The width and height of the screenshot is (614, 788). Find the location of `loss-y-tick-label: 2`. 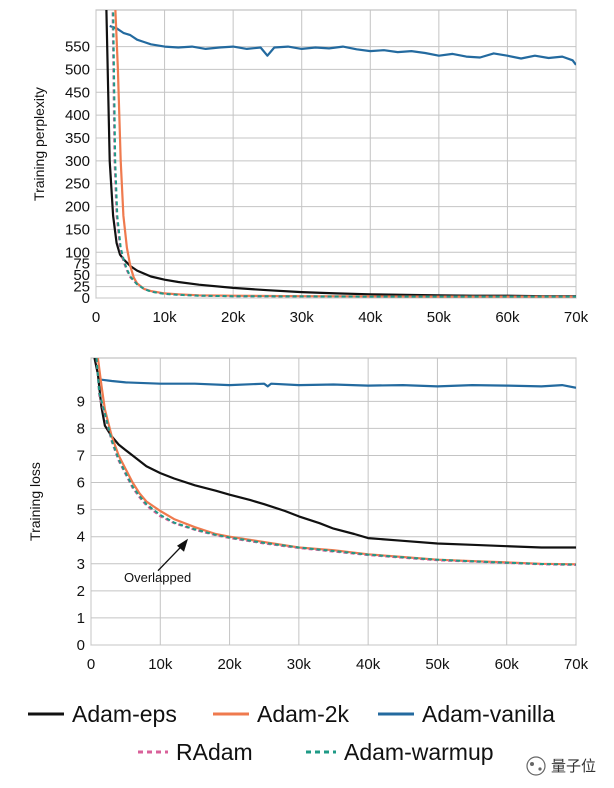

loss-y-tick-label: 2 is located at coordinates (81, 591).